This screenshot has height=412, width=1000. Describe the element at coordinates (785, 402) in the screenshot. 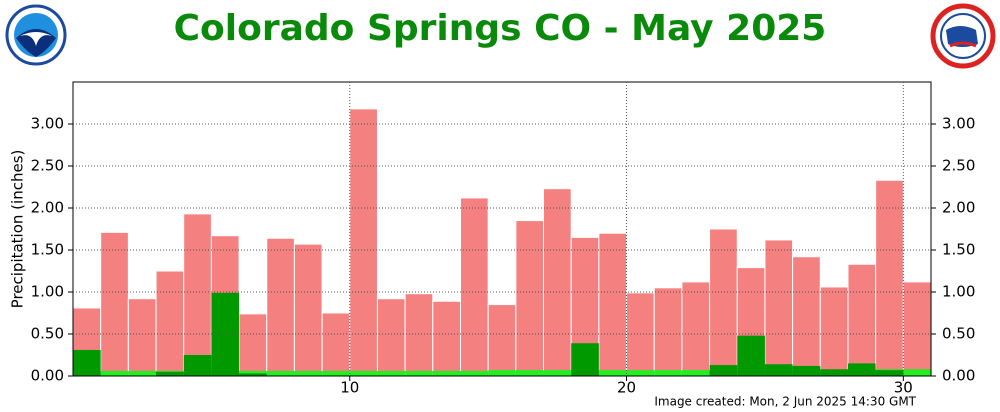

I see `footer: Image created: Mon, 2 Jun 2025 14:30 GMT` at that location.